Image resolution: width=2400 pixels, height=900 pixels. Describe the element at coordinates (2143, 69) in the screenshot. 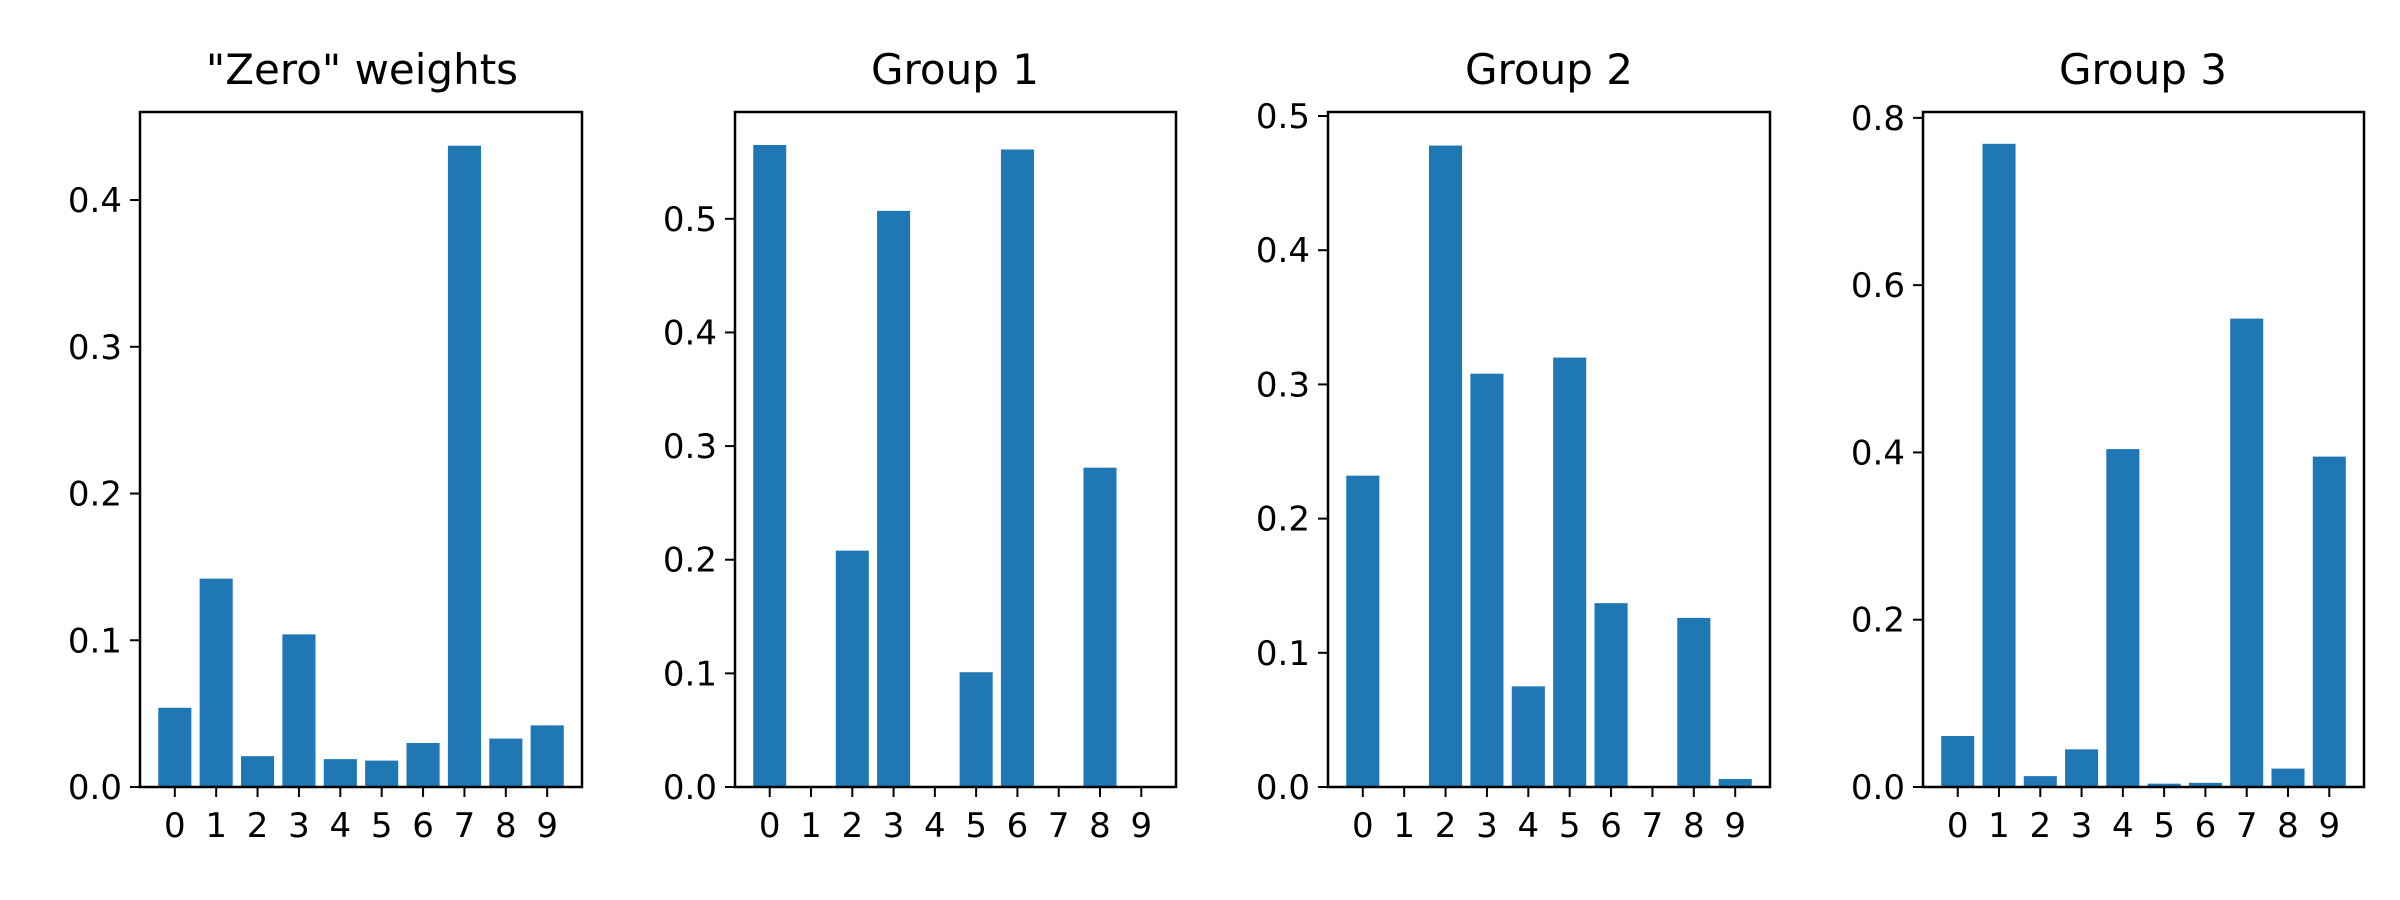

I see `panel-title: Group 3` at that location.